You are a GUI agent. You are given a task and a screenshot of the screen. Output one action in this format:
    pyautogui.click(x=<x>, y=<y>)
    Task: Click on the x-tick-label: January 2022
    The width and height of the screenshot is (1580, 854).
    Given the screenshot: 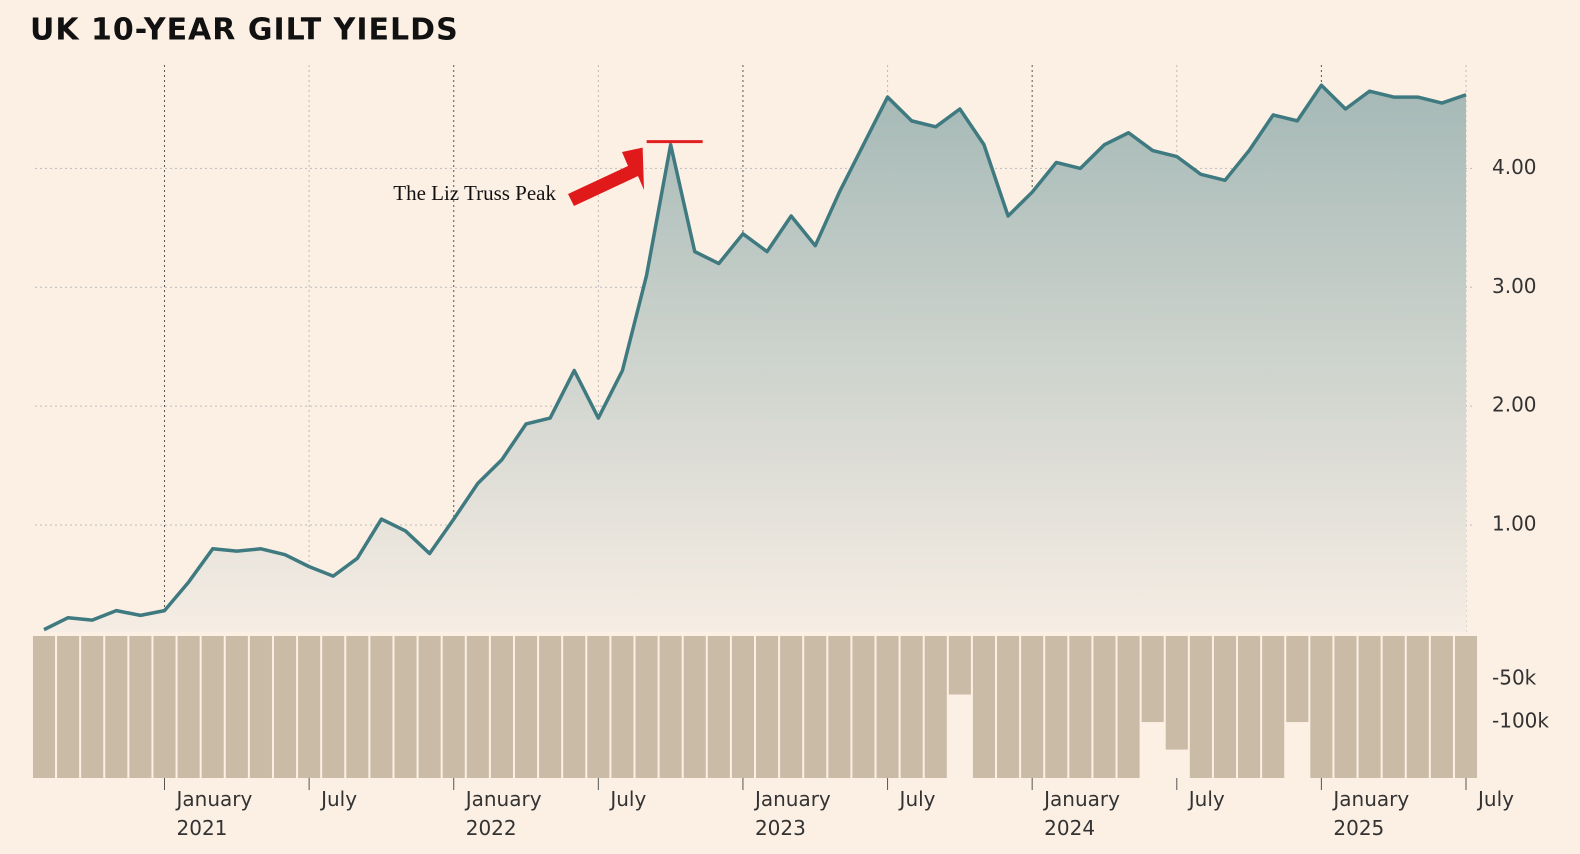 What is the action you would take?
    pyautogui.click(x=503, y=813)
    